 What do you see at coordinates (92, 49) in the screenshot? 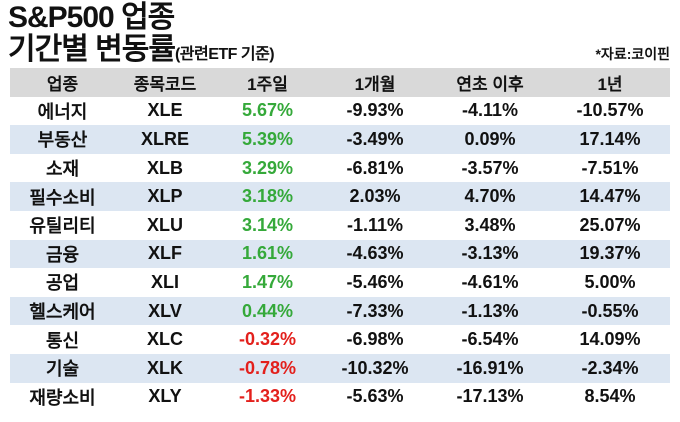
I see `title-text: 기간별 변동률` at bounding box center [92, 49].